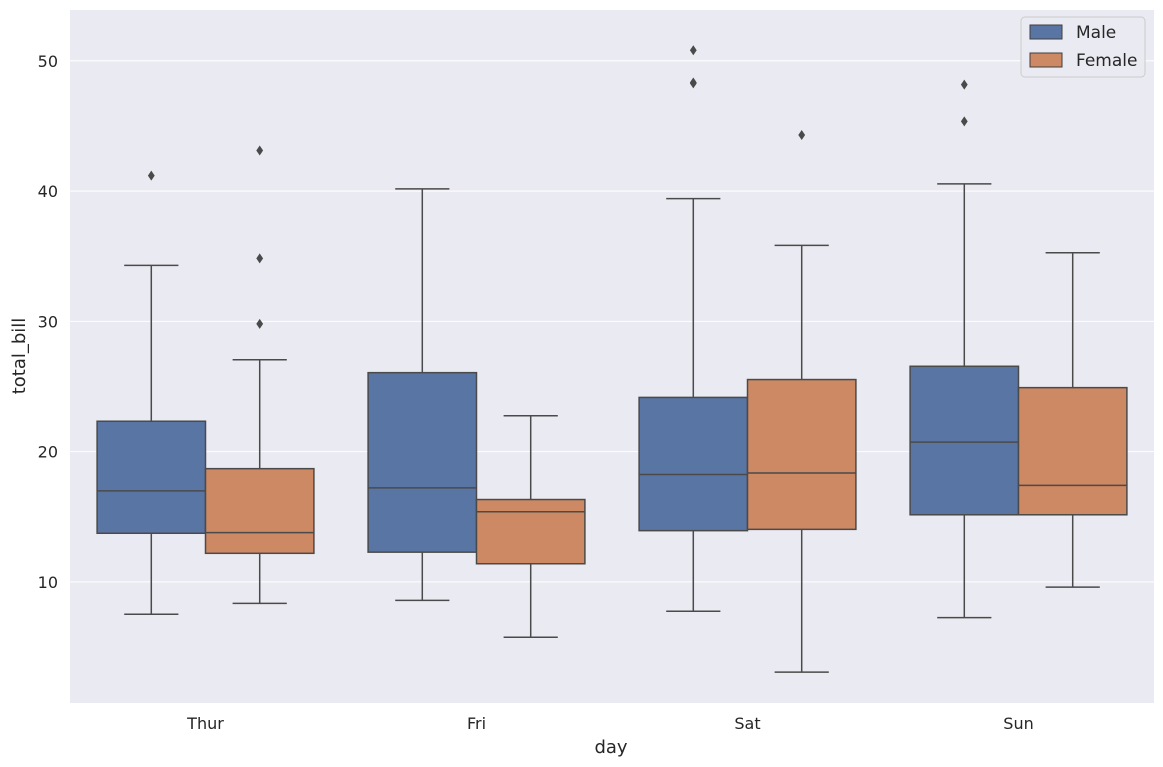  Describe the element at coordinates (19, 356) in the screenshot. I see `y-axis-title: total_bill` at that location.